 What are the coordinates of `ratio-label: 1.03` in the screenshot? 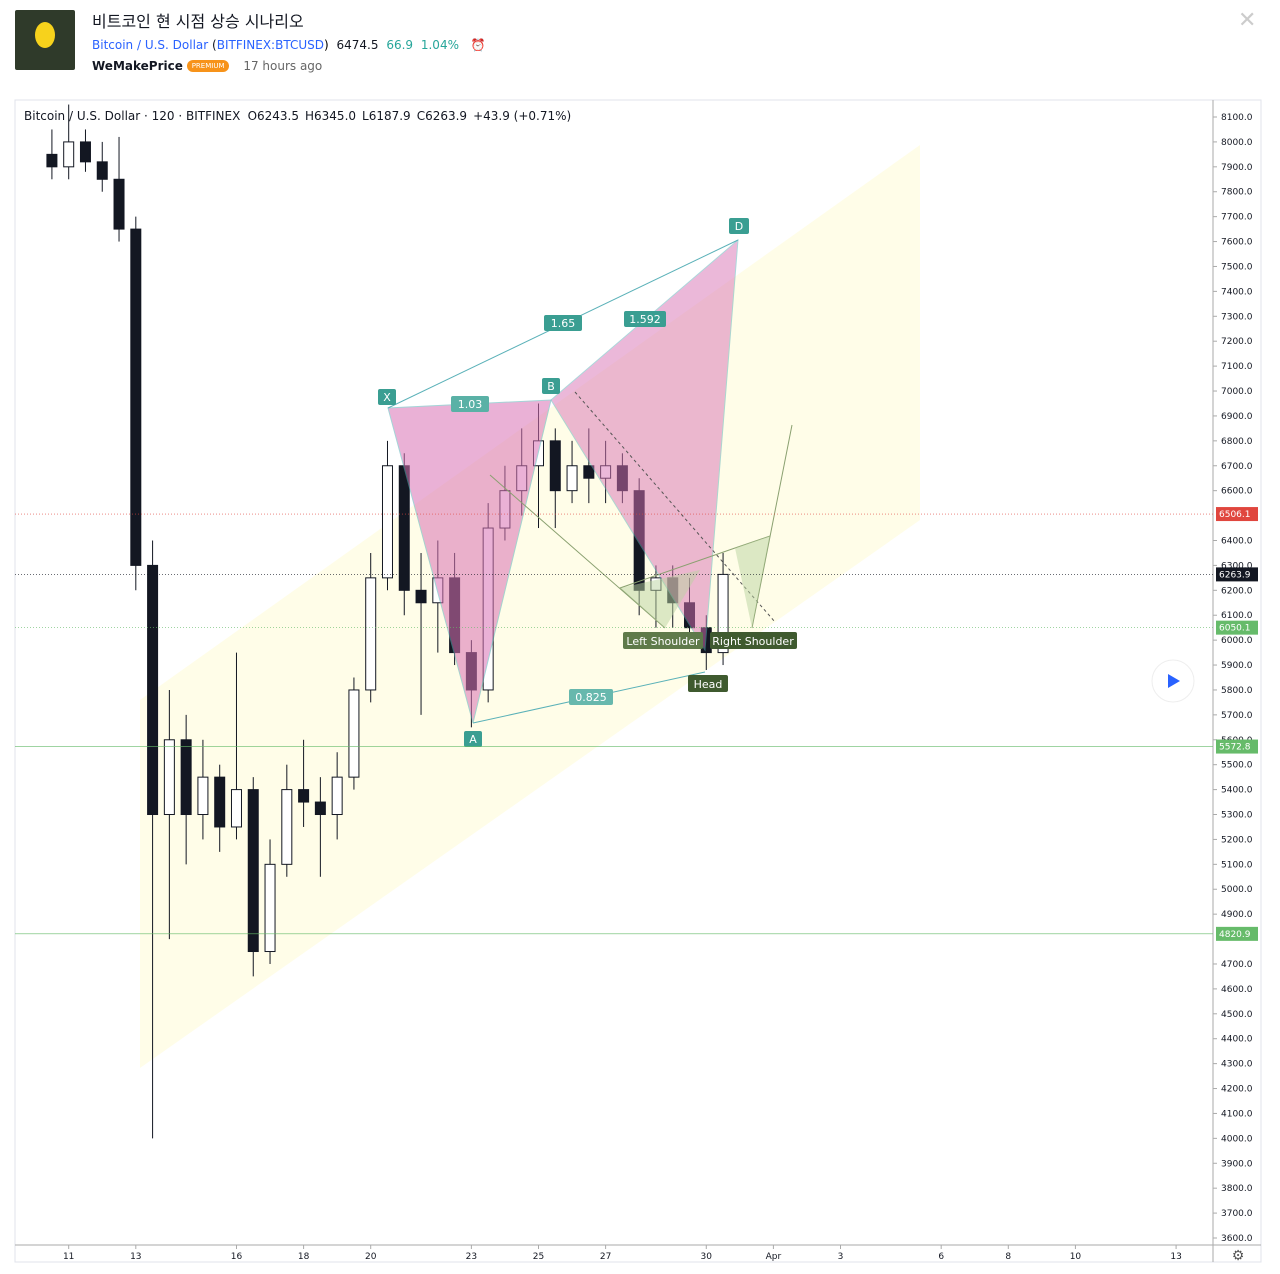 It's located at (470, 404).